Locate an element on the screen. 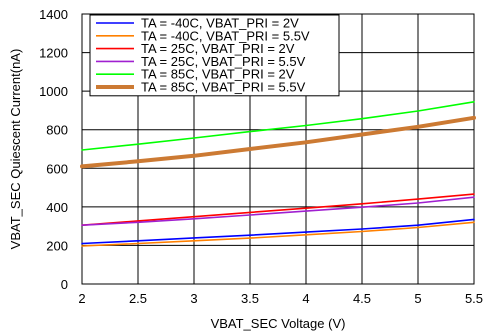  legend-label: TA = -40C, VBAT_PRI = 2V is located at coordinates (220, 23).